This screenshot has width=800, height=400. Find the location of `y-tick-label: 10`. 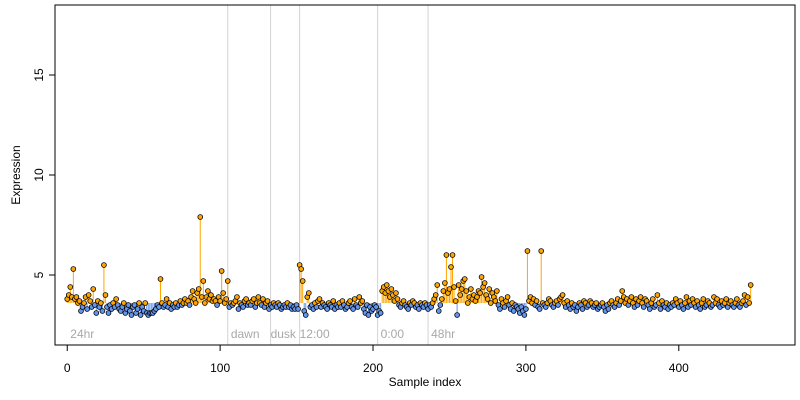

y-tick-label: 10 is located at coordinates (39, 175).